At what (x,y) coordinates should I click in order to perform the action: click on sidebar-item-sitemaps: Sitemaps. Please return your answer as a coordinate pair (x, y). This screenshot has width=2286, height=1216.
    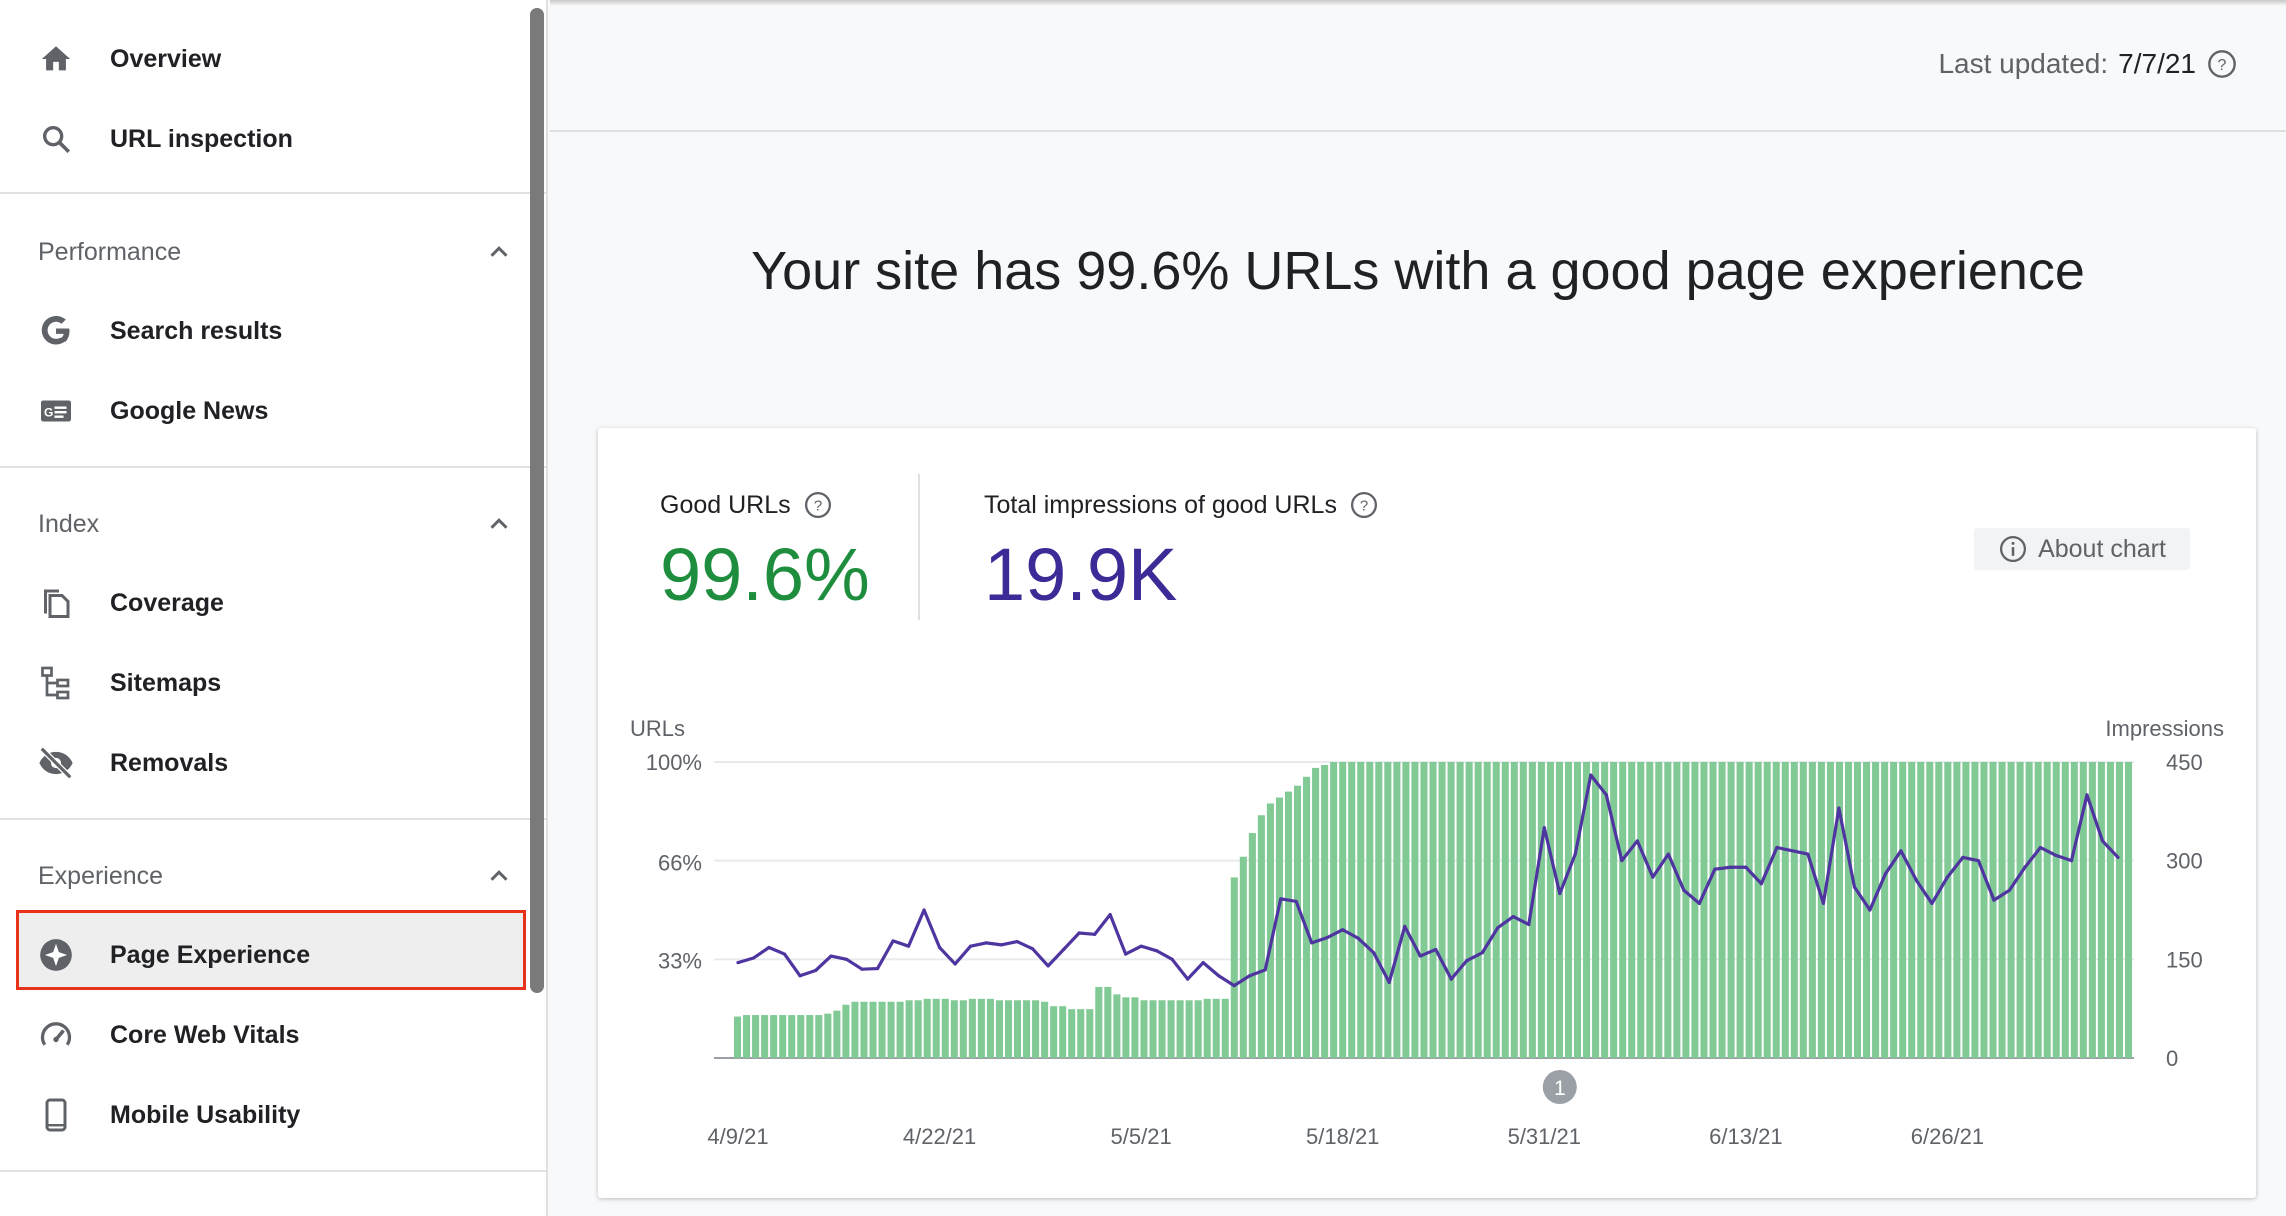
    Looking at the image, I should click on (265, 683).